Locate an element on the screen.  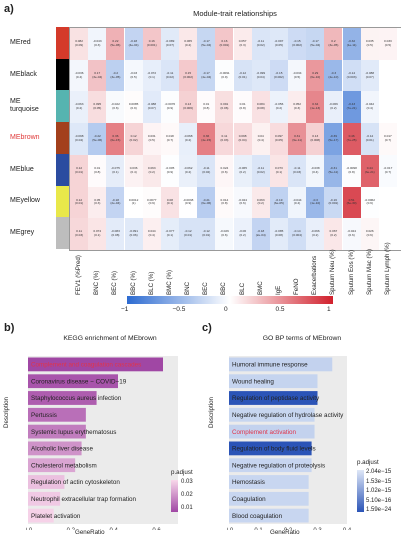
heatmap-cell: 0.063 (0.2) is located at coordinates (260, 202).